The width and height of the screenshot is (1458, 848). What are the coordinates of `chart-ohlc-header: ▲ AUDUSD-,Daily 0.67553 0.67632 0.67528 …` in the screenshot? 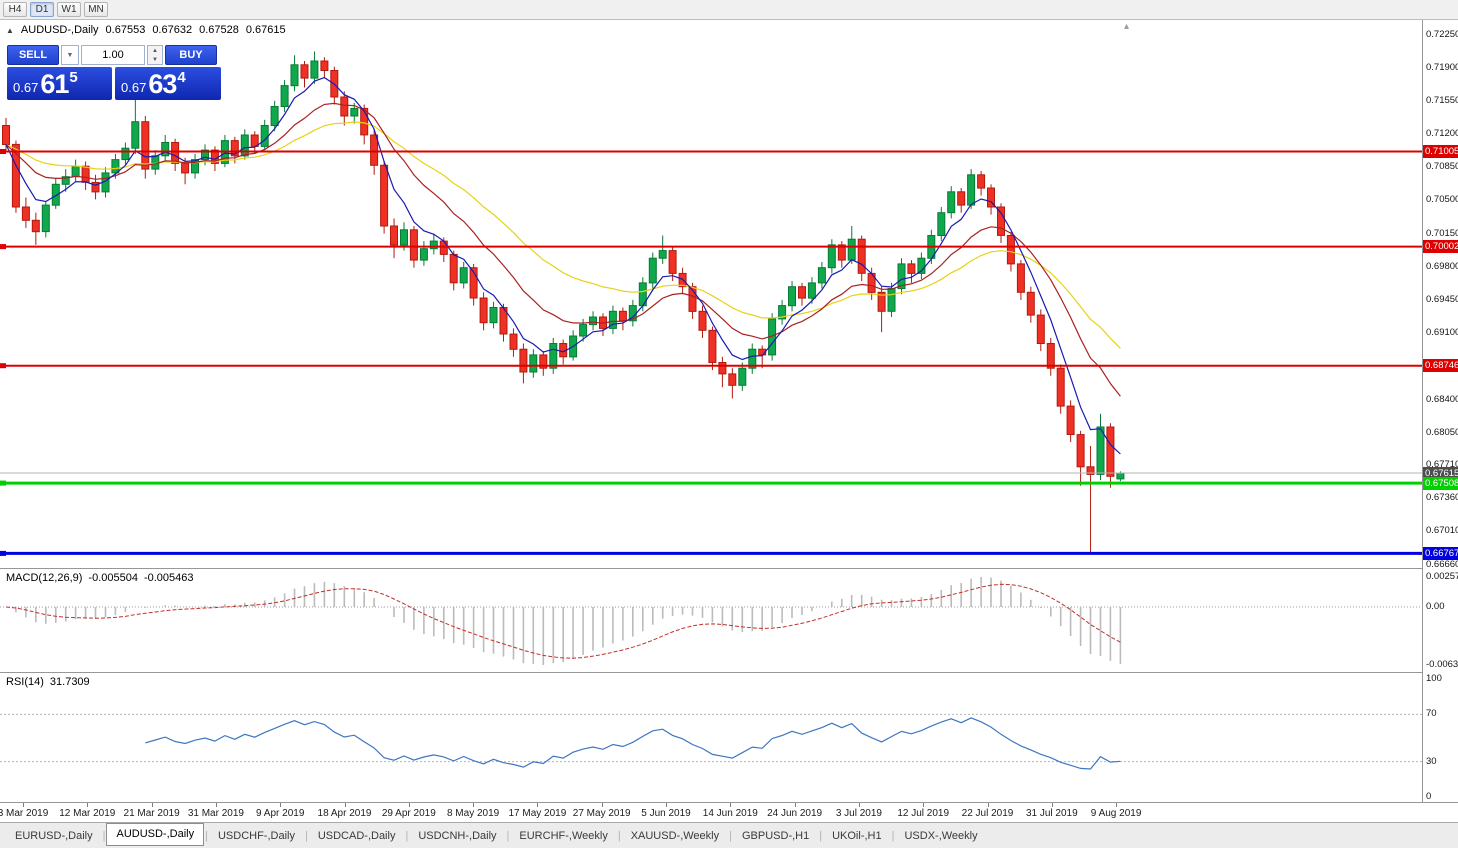 It's located at (146, 30).